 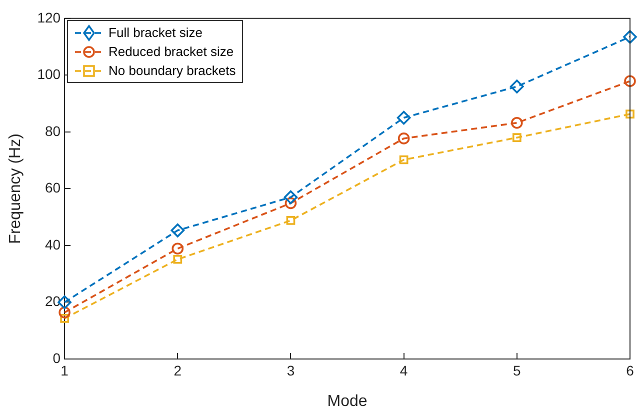 I want to click on y-tick-label: 60, so click(x=52, y=188).